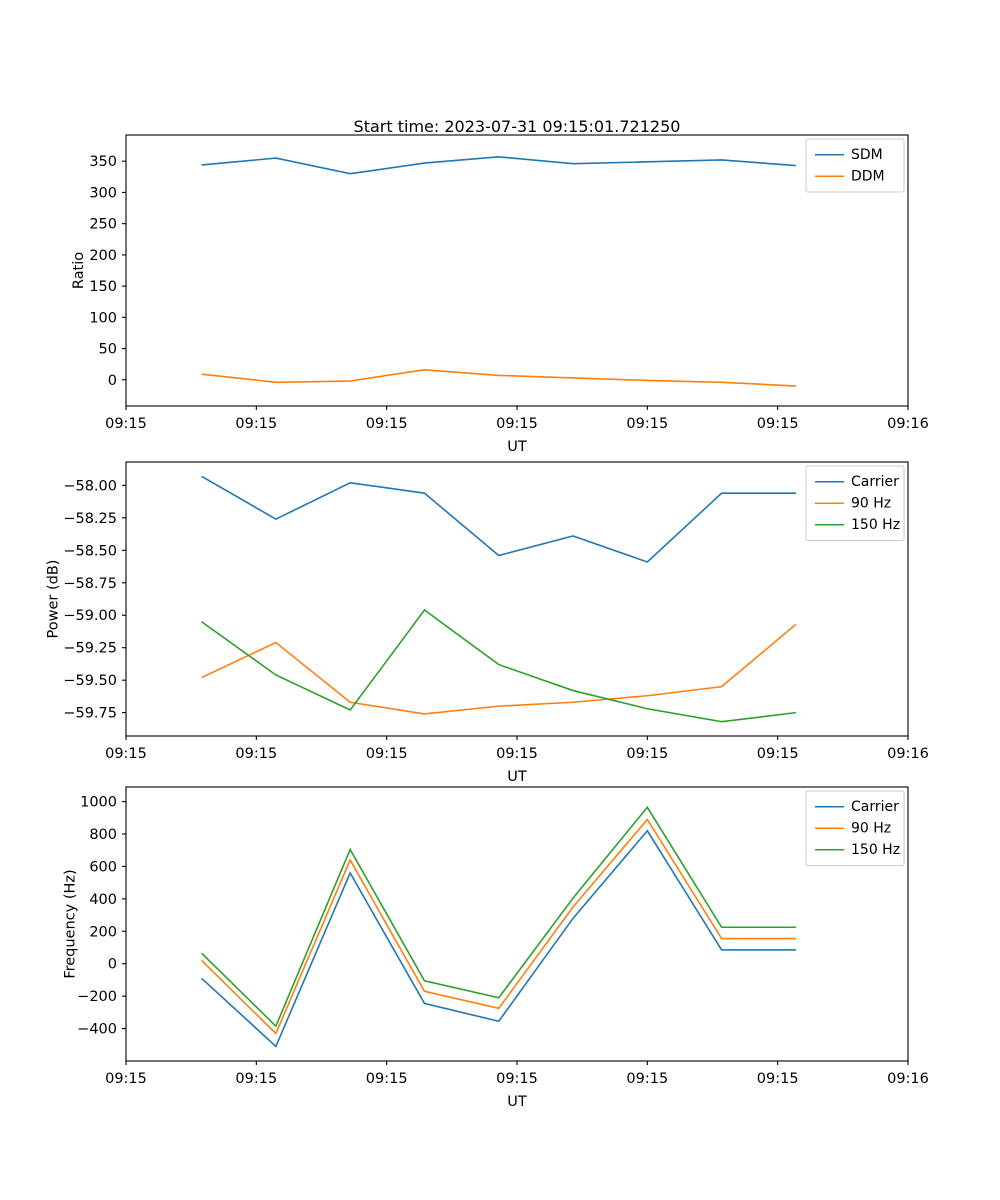  Describe the element at coordinates (90, 681) in the screenshot. I see `y-tick-label: −59.50` at that location.